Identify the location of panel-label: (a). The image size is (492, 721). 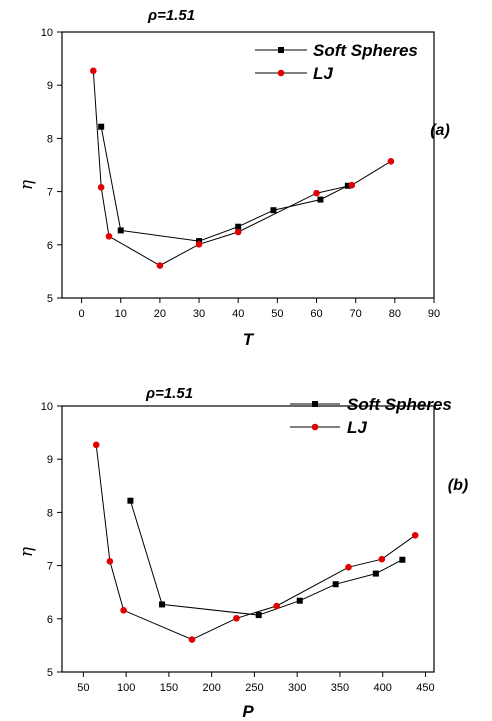
(440, 130).